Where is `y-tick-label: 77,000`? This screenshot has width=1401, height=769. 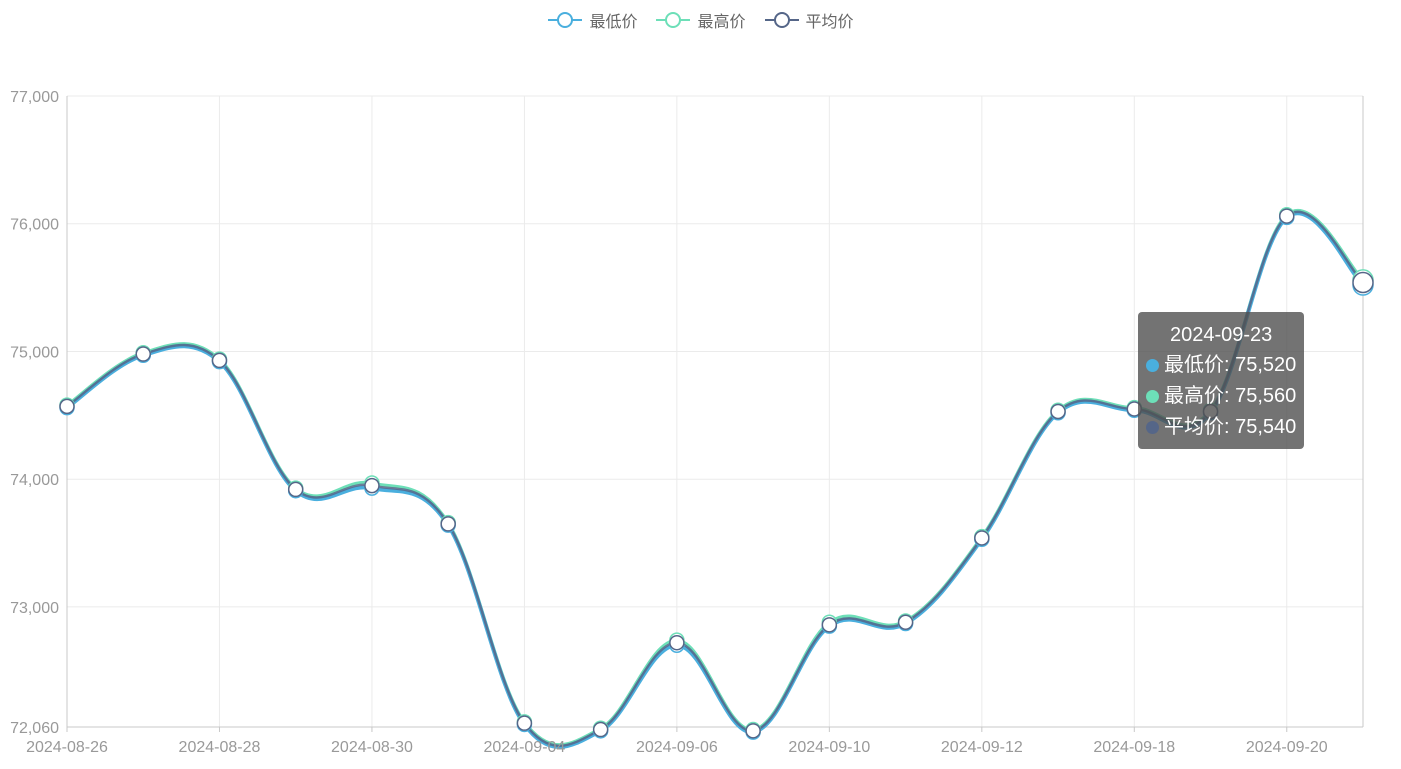
y-tick-label: 77,000 is located at coordinates (34, 97).